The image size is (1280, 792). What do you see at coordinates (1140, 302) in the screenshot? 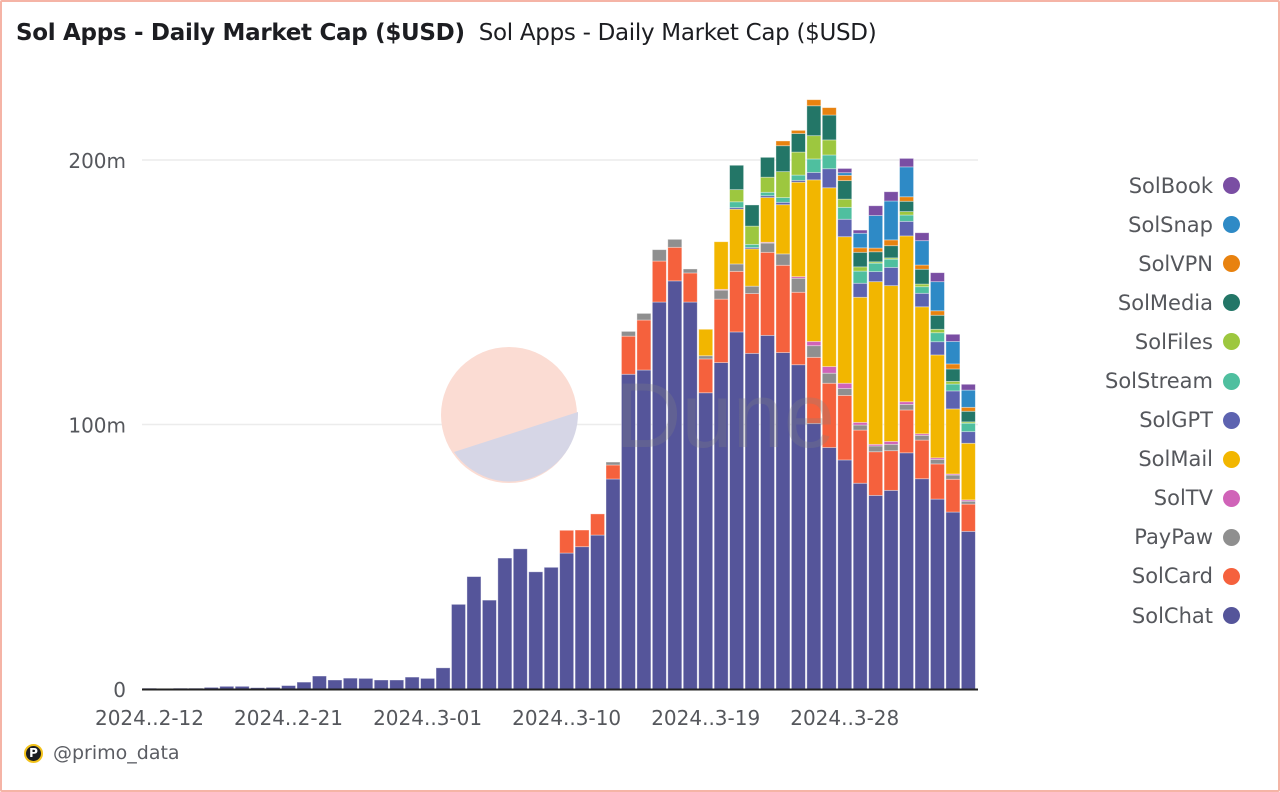
I see `legend-item-solmedia: SolMedia` at bounding box center [1140, 302].